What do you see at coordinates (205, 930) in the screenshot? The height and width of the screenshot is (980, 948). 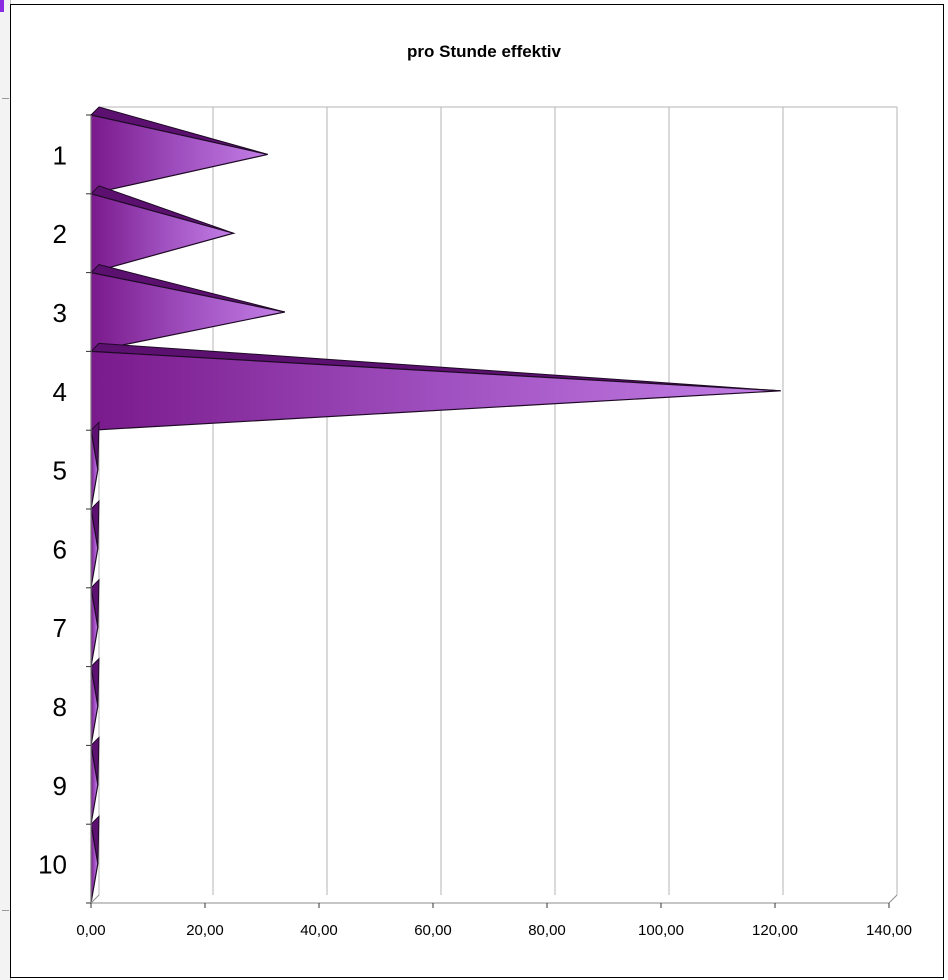 I see `x-tick-label: 20,00` at bounding box center [205, 930].